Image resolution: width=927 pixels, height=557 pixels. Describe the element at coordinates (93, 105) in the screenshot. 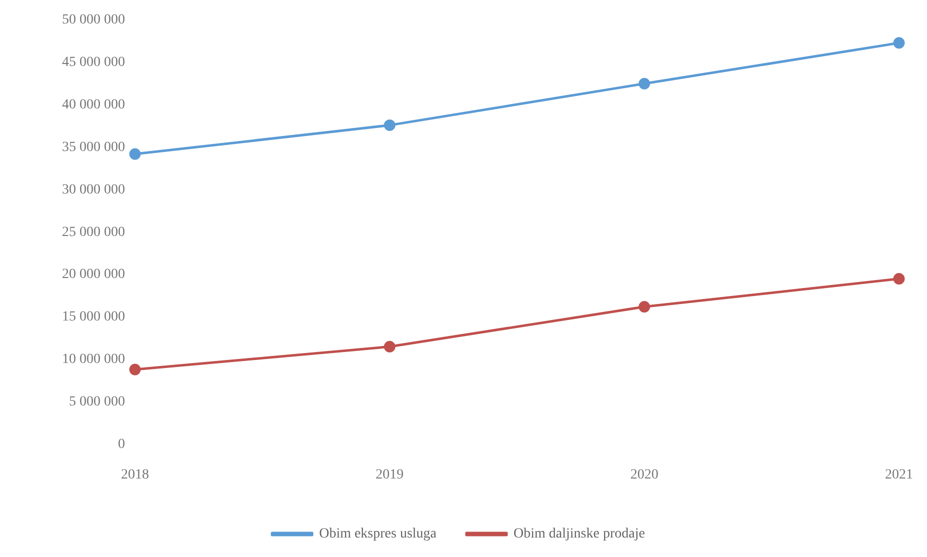

I see `y-tick-label: 40 000 000` at that location.